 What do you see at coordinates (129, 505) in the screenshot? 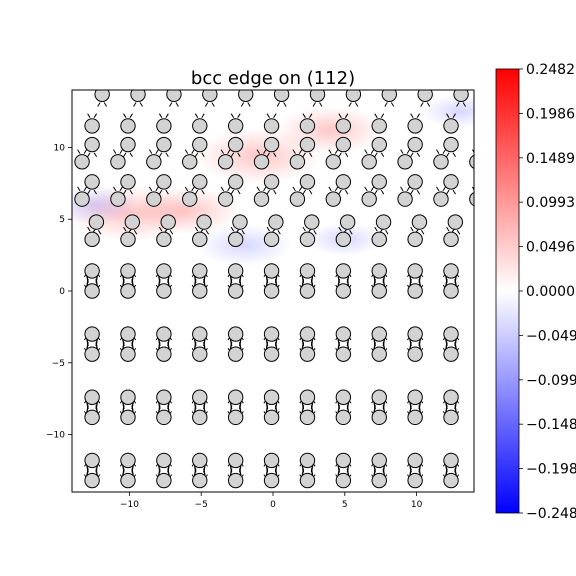
I see `x-tick-label: −10` at bounding box center [129, 505].